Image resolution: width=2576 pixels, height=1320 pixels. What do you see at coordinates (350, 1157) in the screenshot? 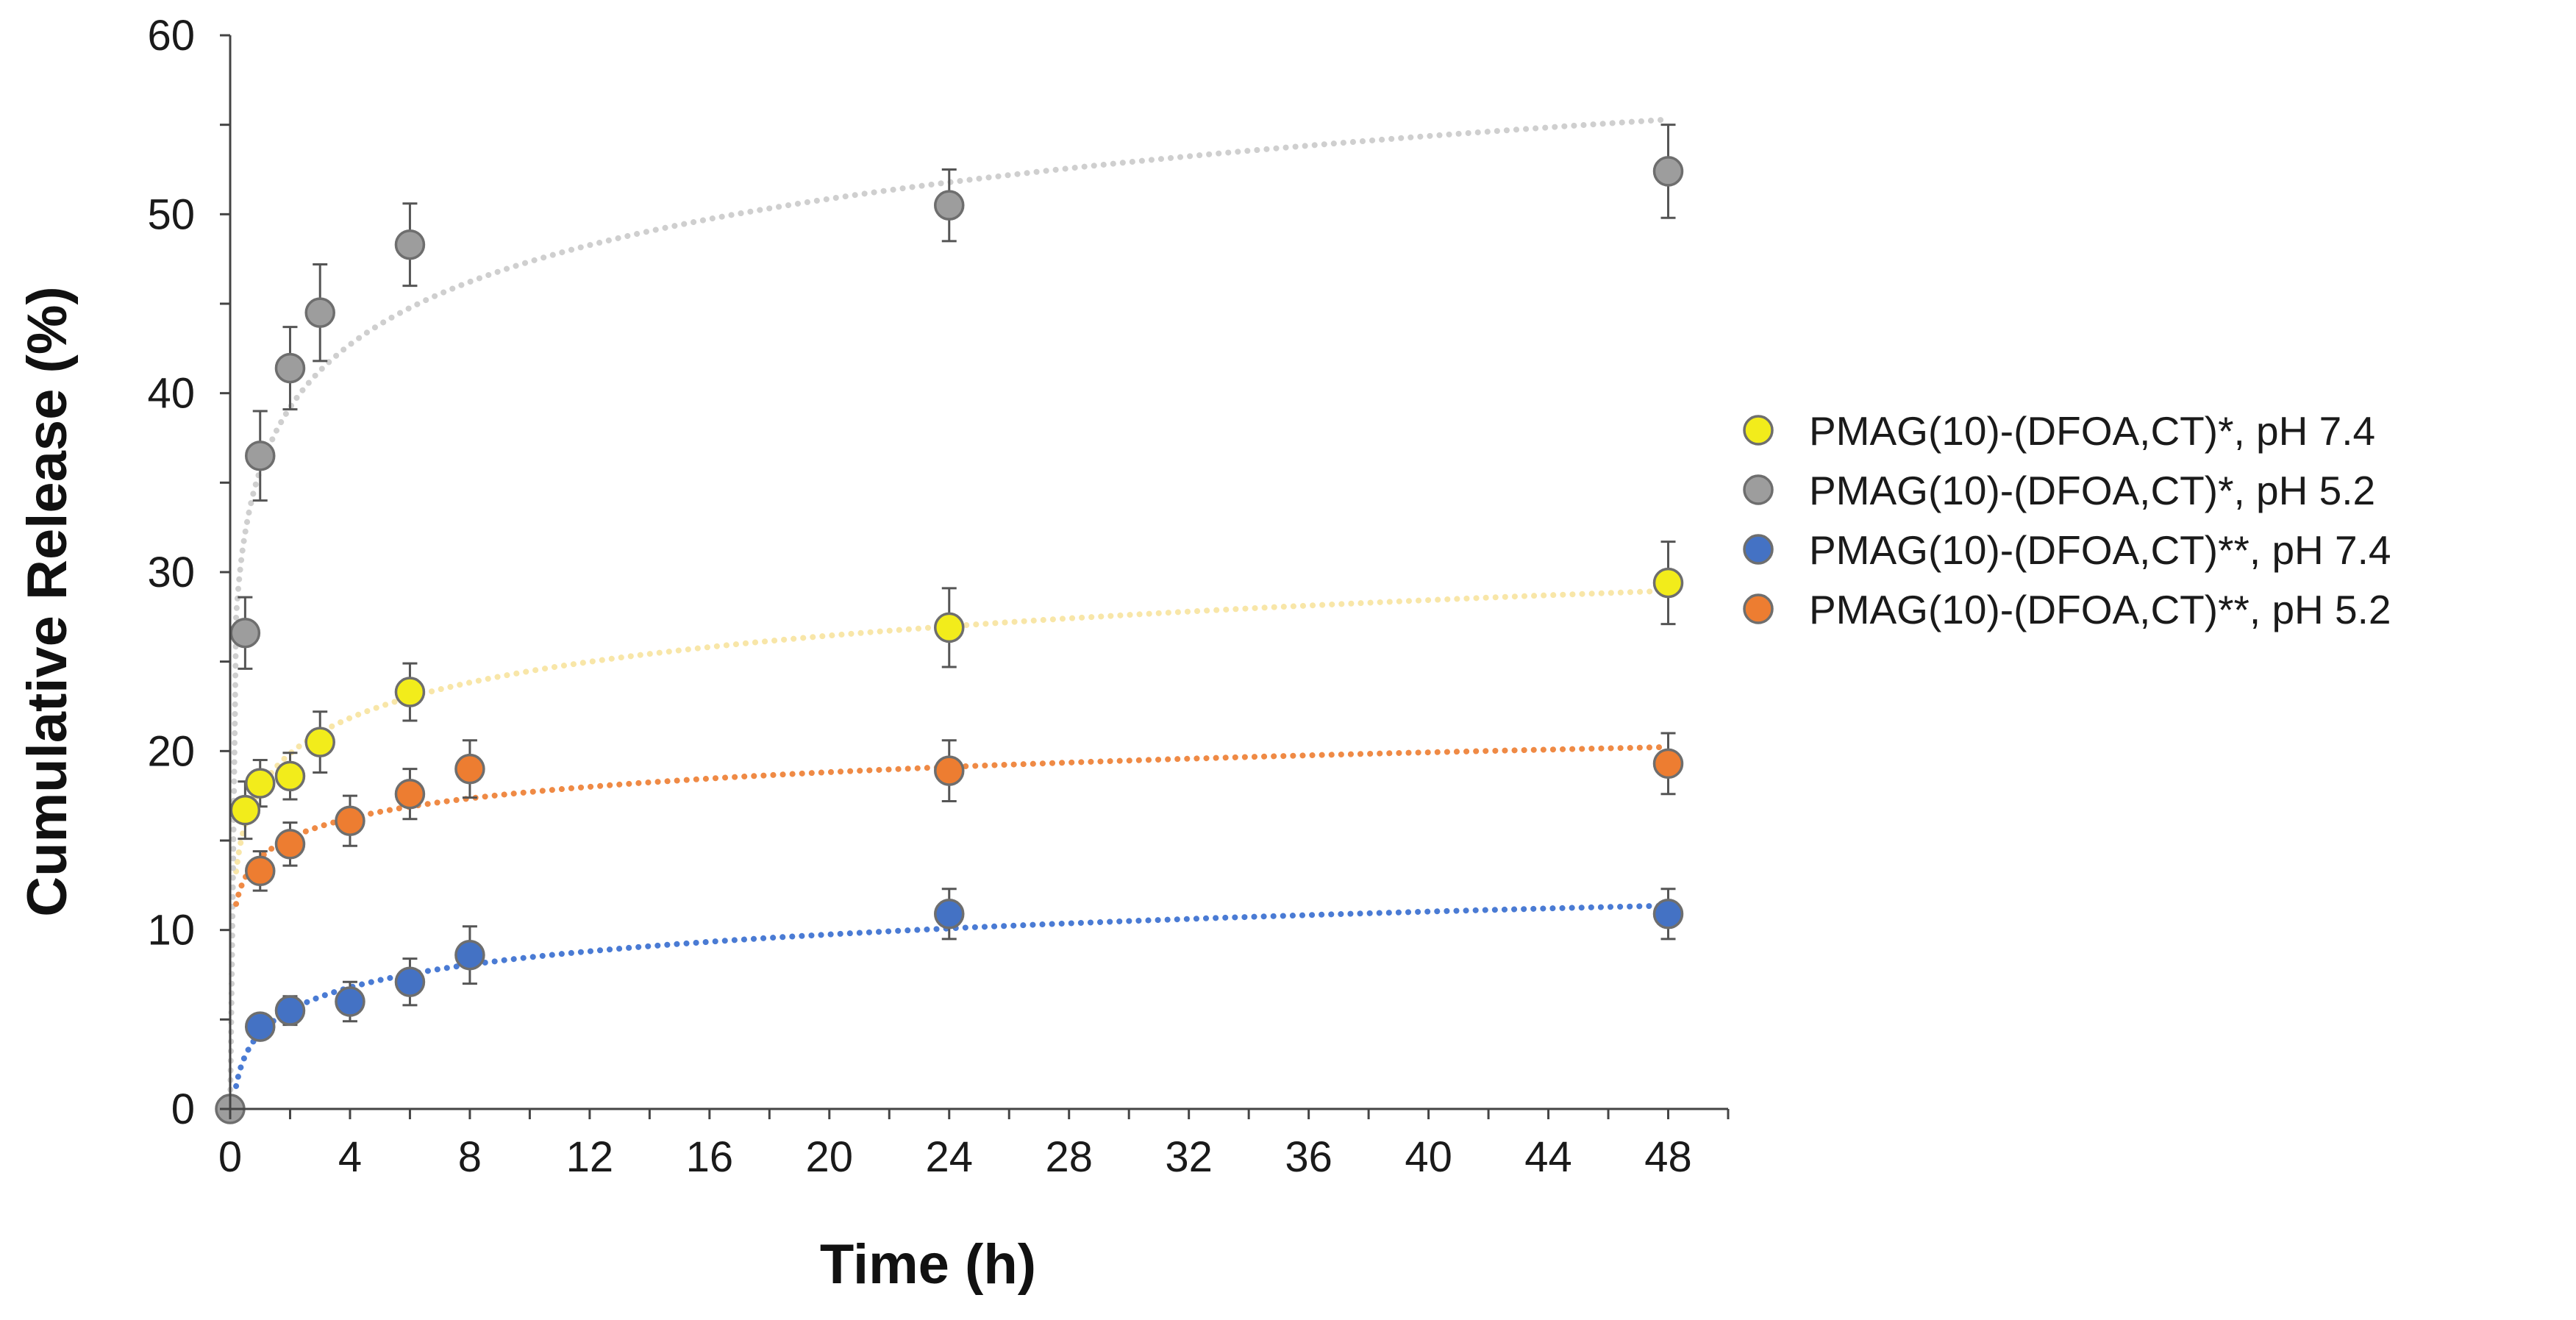
I see `x-tick-label: 4` at bounding box center [350, 1157].